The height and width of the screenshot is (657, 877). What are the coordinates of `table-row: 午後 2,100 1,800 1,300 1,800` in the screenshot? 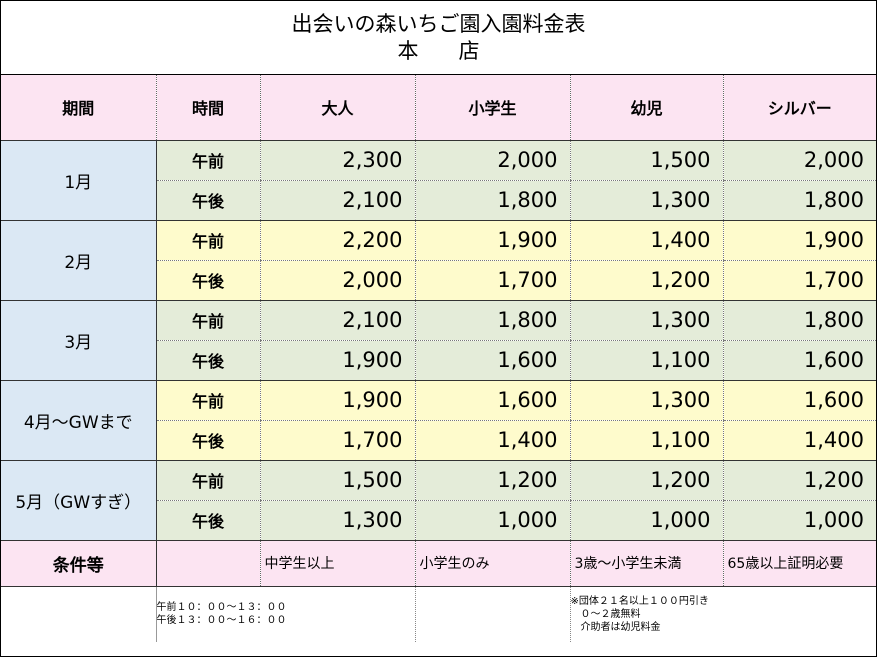 It's located at (438, 200).